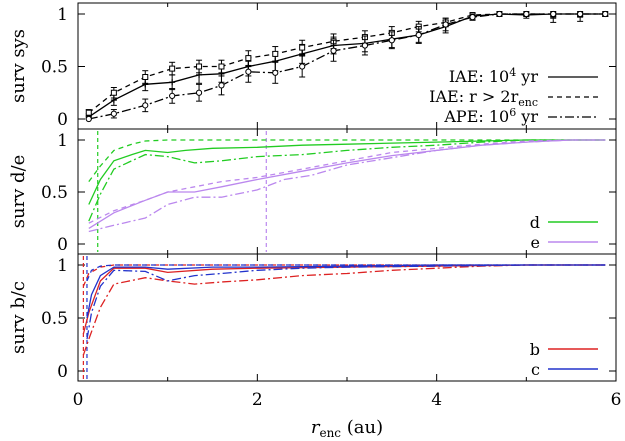  I want to click on legend: bc, so click(564, 359).